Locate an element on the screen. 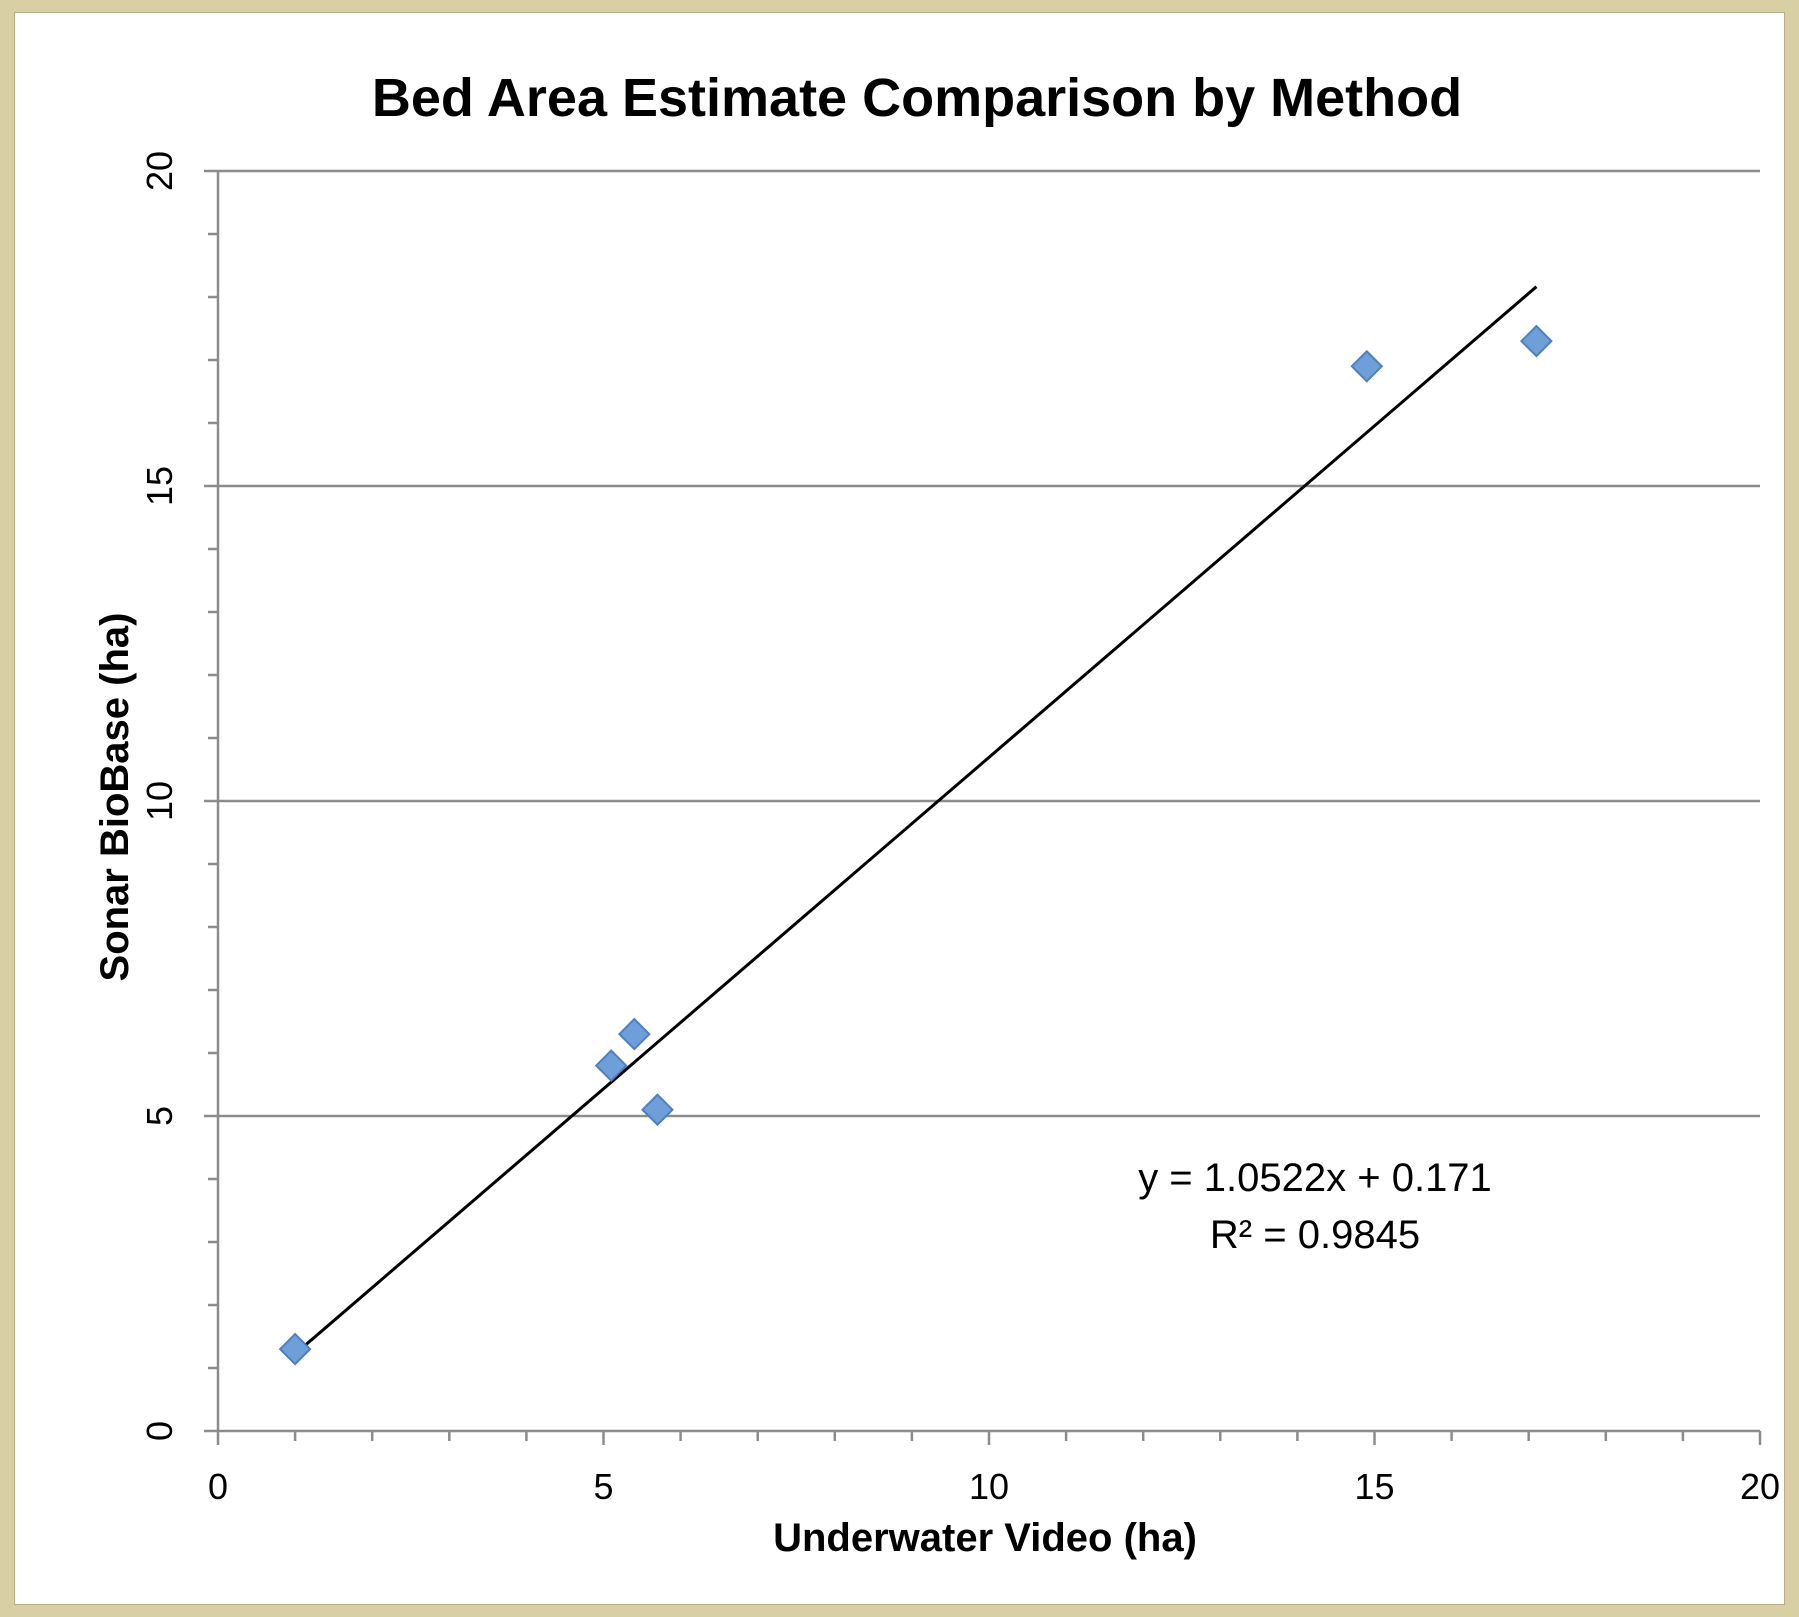 Image resolution: width=1799 pixels, height=1617 pixels. y-tick-label: 0 is located at coordinates (159, 1431).